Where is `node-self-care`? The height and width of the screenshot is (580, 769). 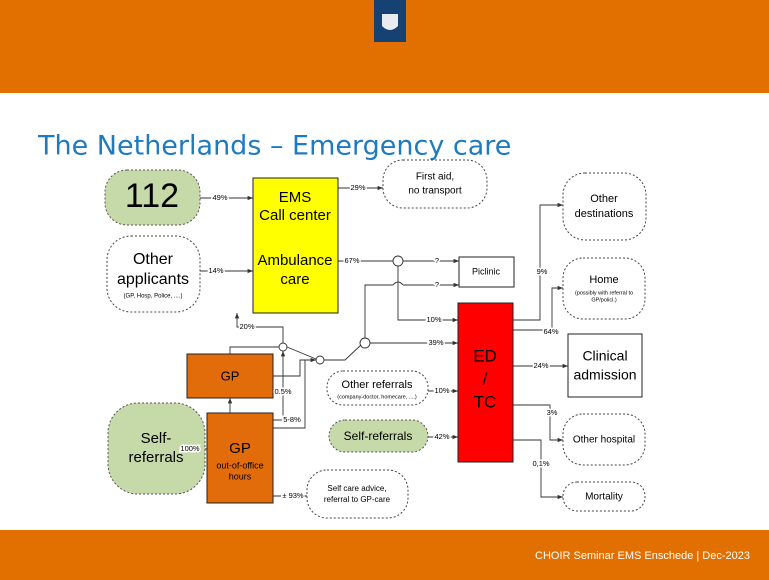
node-self-care is located at coordinates (357, 494).